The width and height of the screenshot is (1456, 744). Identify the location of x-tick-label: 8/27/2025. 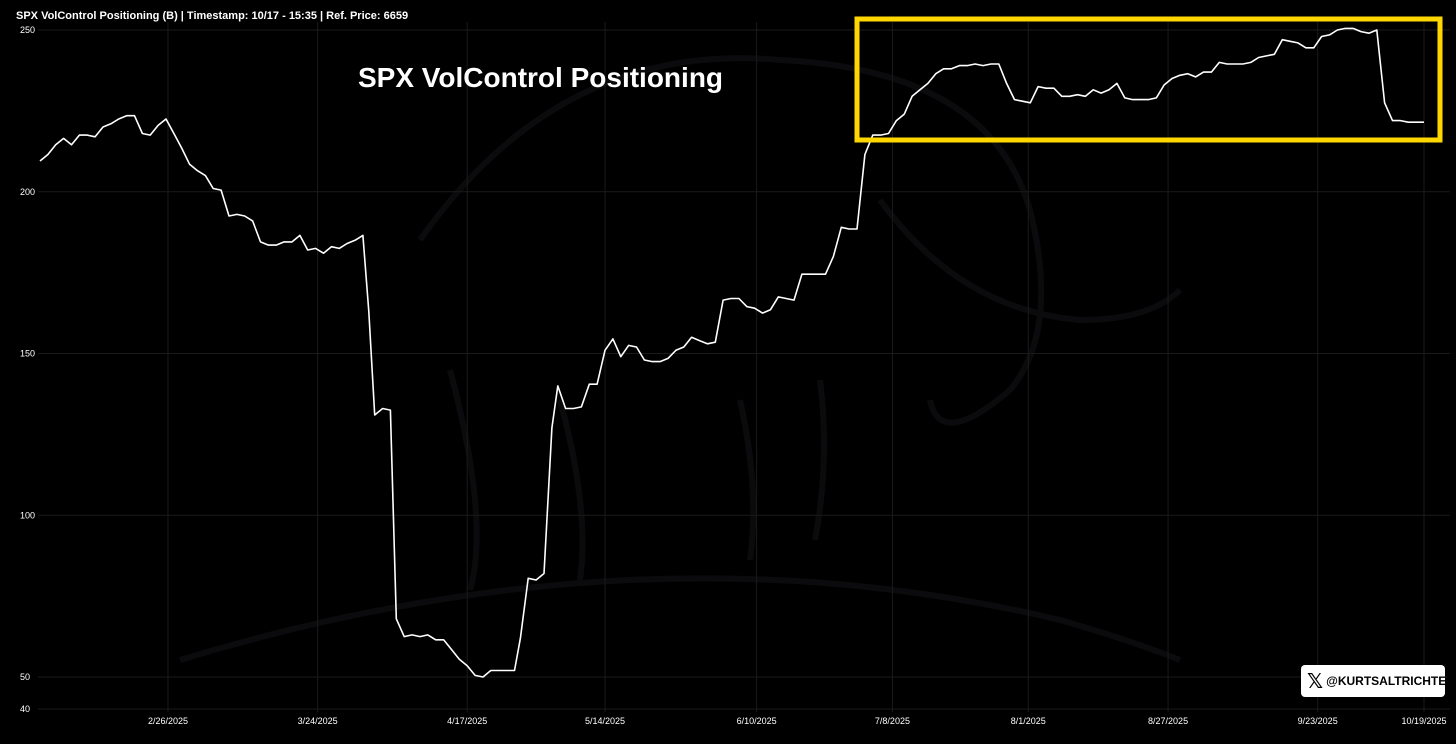
(1168, 721).